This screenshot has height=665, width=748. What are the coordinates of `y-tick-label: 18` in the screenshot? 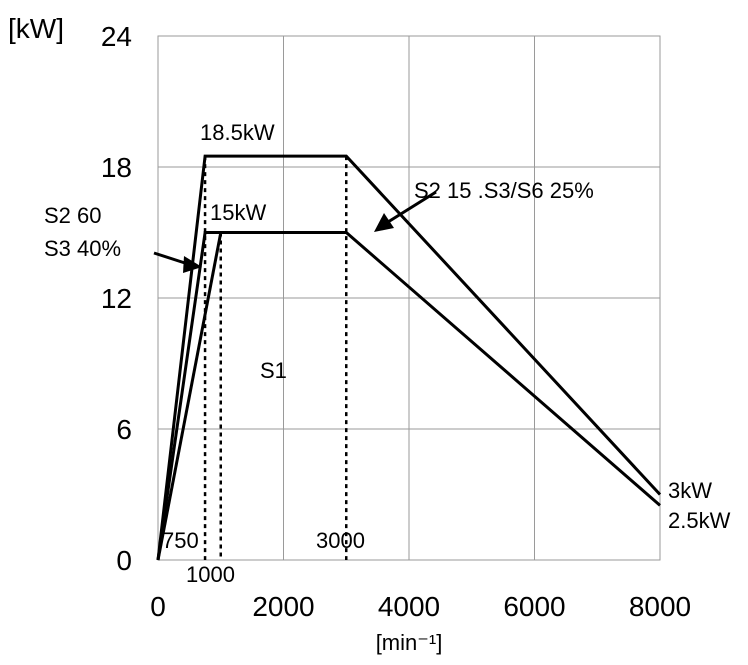 It's located at (116, 167).